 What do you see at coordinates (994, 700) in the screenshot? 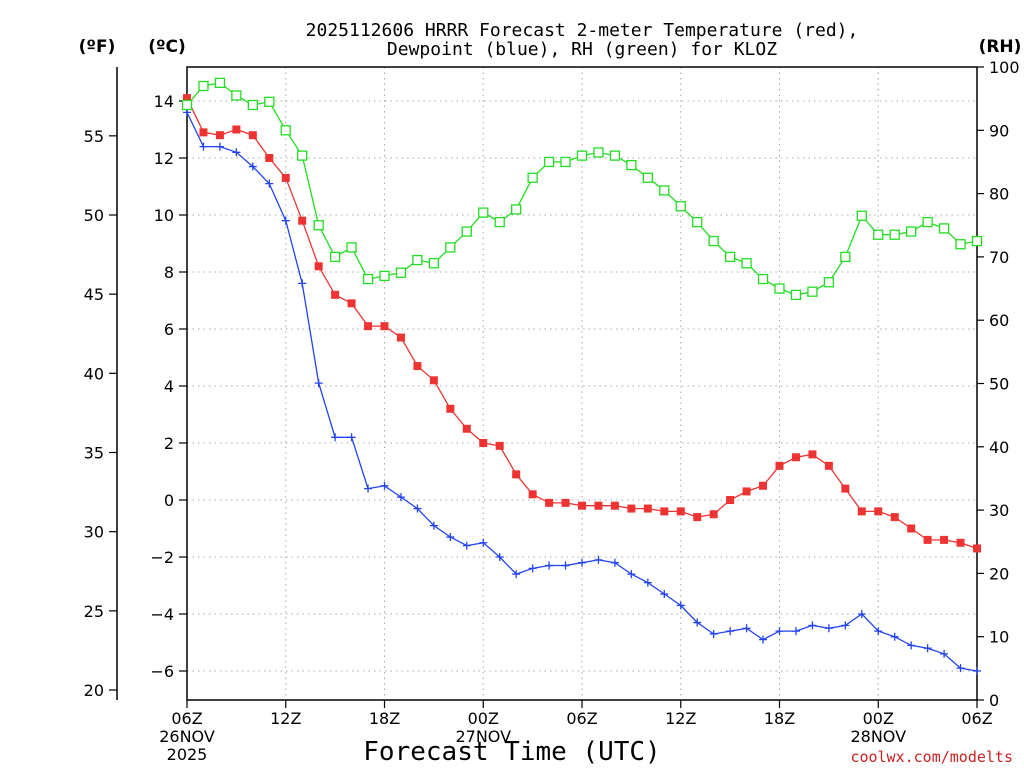
I see `rh-tick-label: 0` at bounding box center [994, 700].